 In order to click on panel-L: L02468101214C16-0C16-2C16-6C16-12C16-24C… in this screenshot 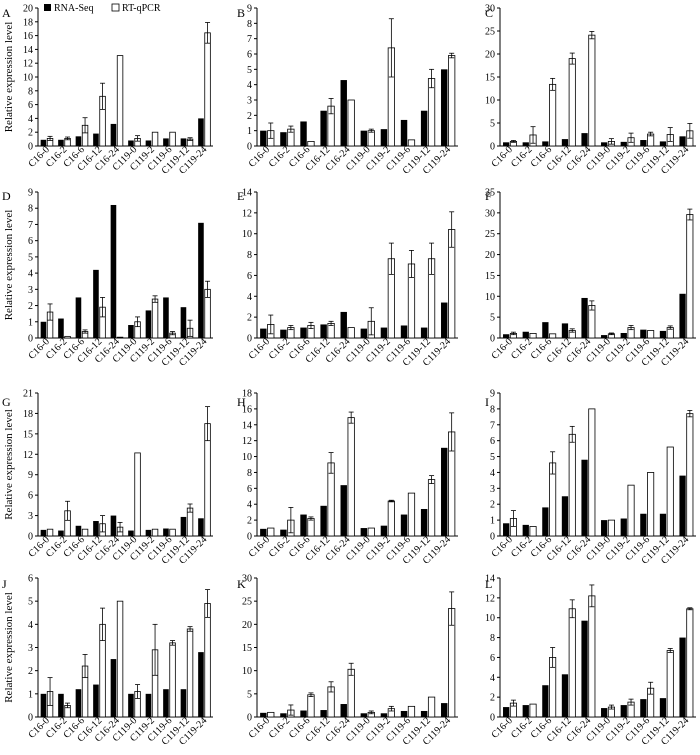, I will do `click(590, 661)`.